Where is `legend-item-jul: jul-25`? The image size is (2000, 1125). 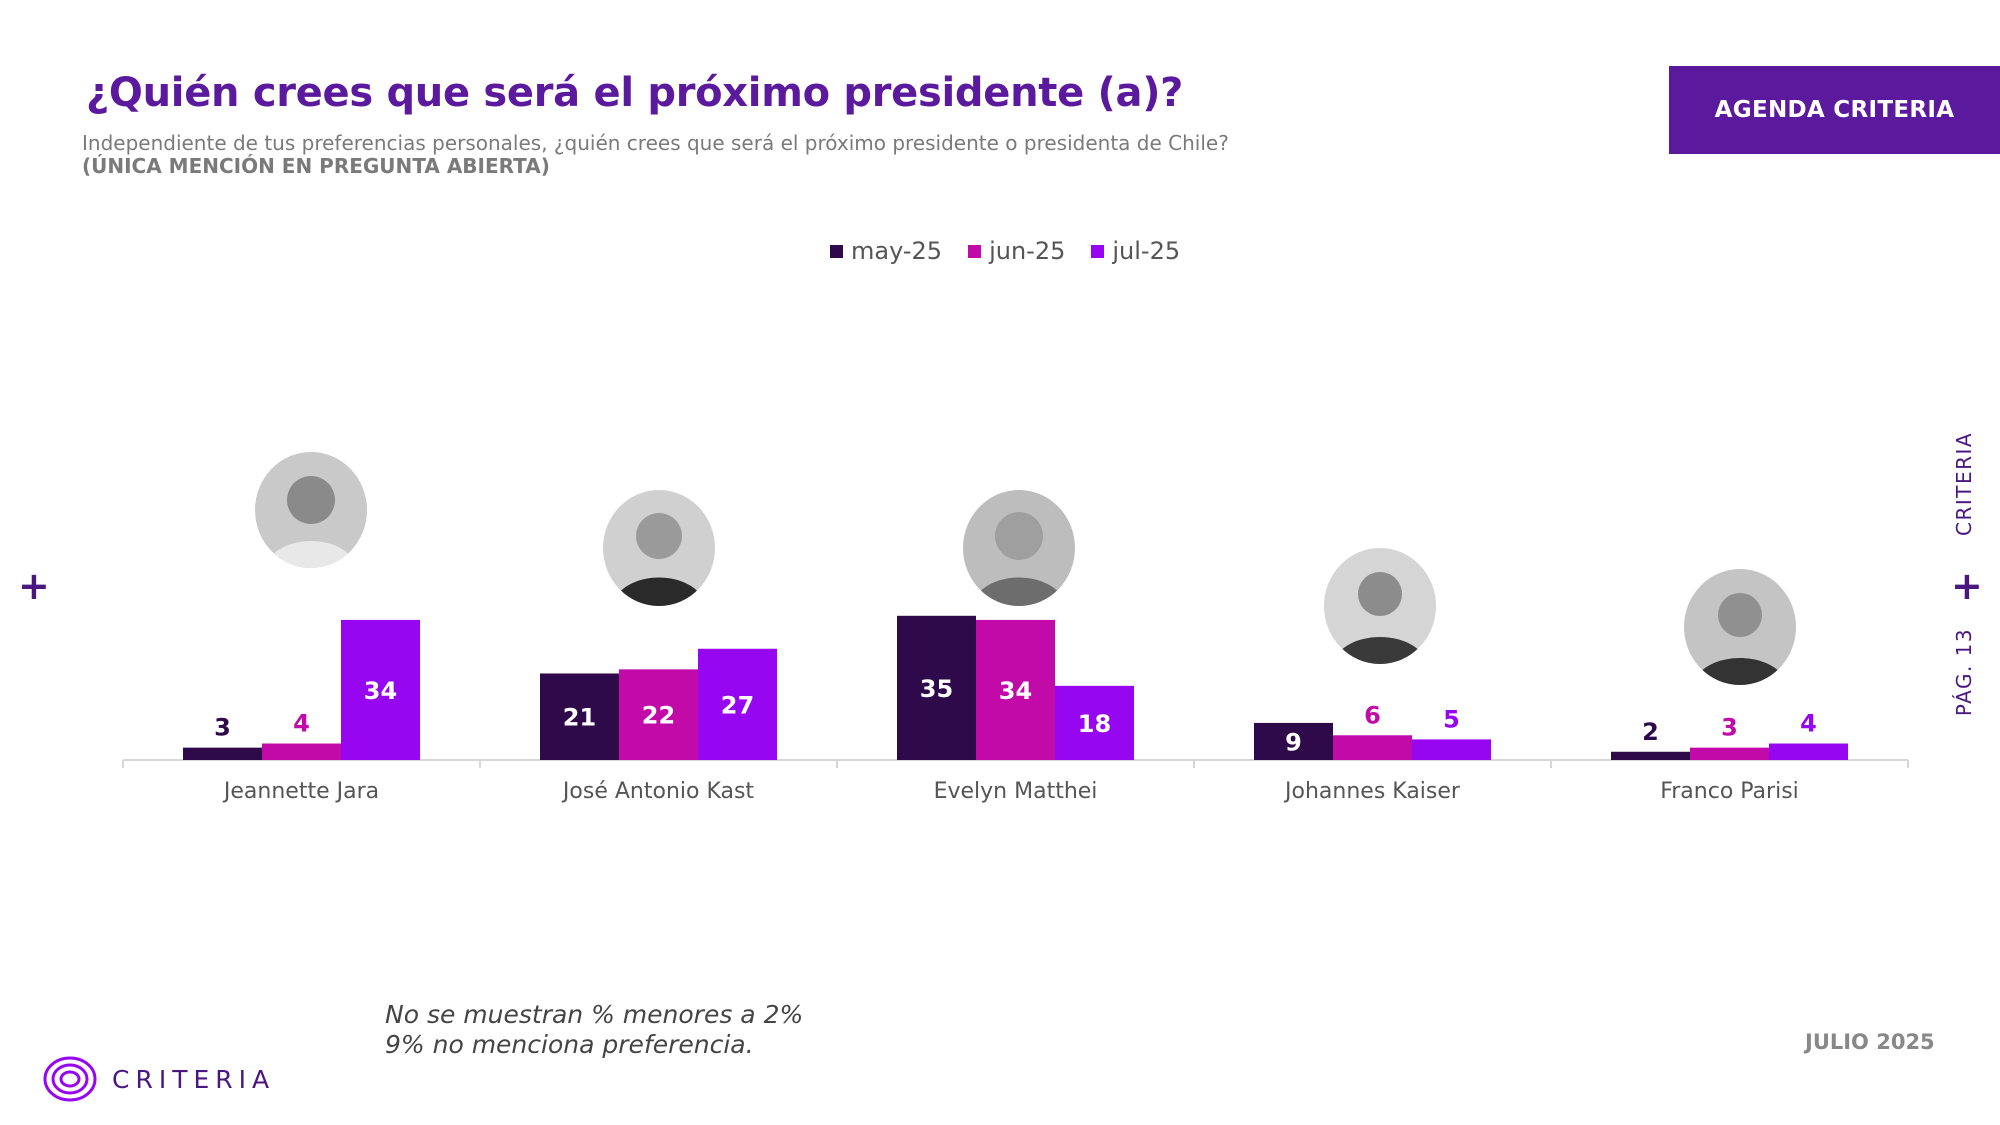 legend-item-jul: jul-25 is located at coordinates (1135, 251).